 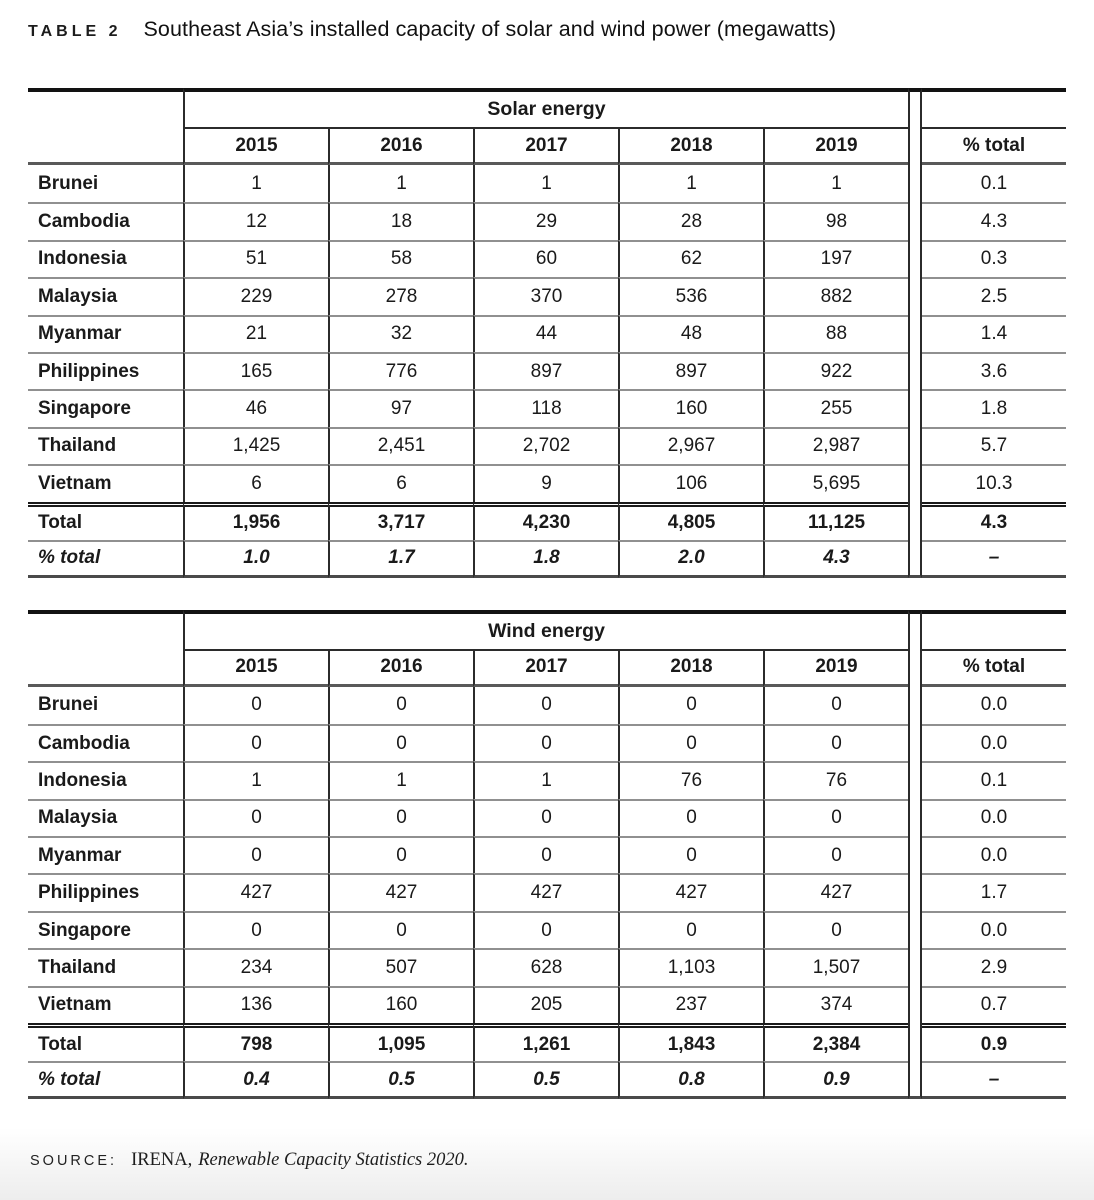 I want to click on value-cell: 48, so click(x=690, y=333).